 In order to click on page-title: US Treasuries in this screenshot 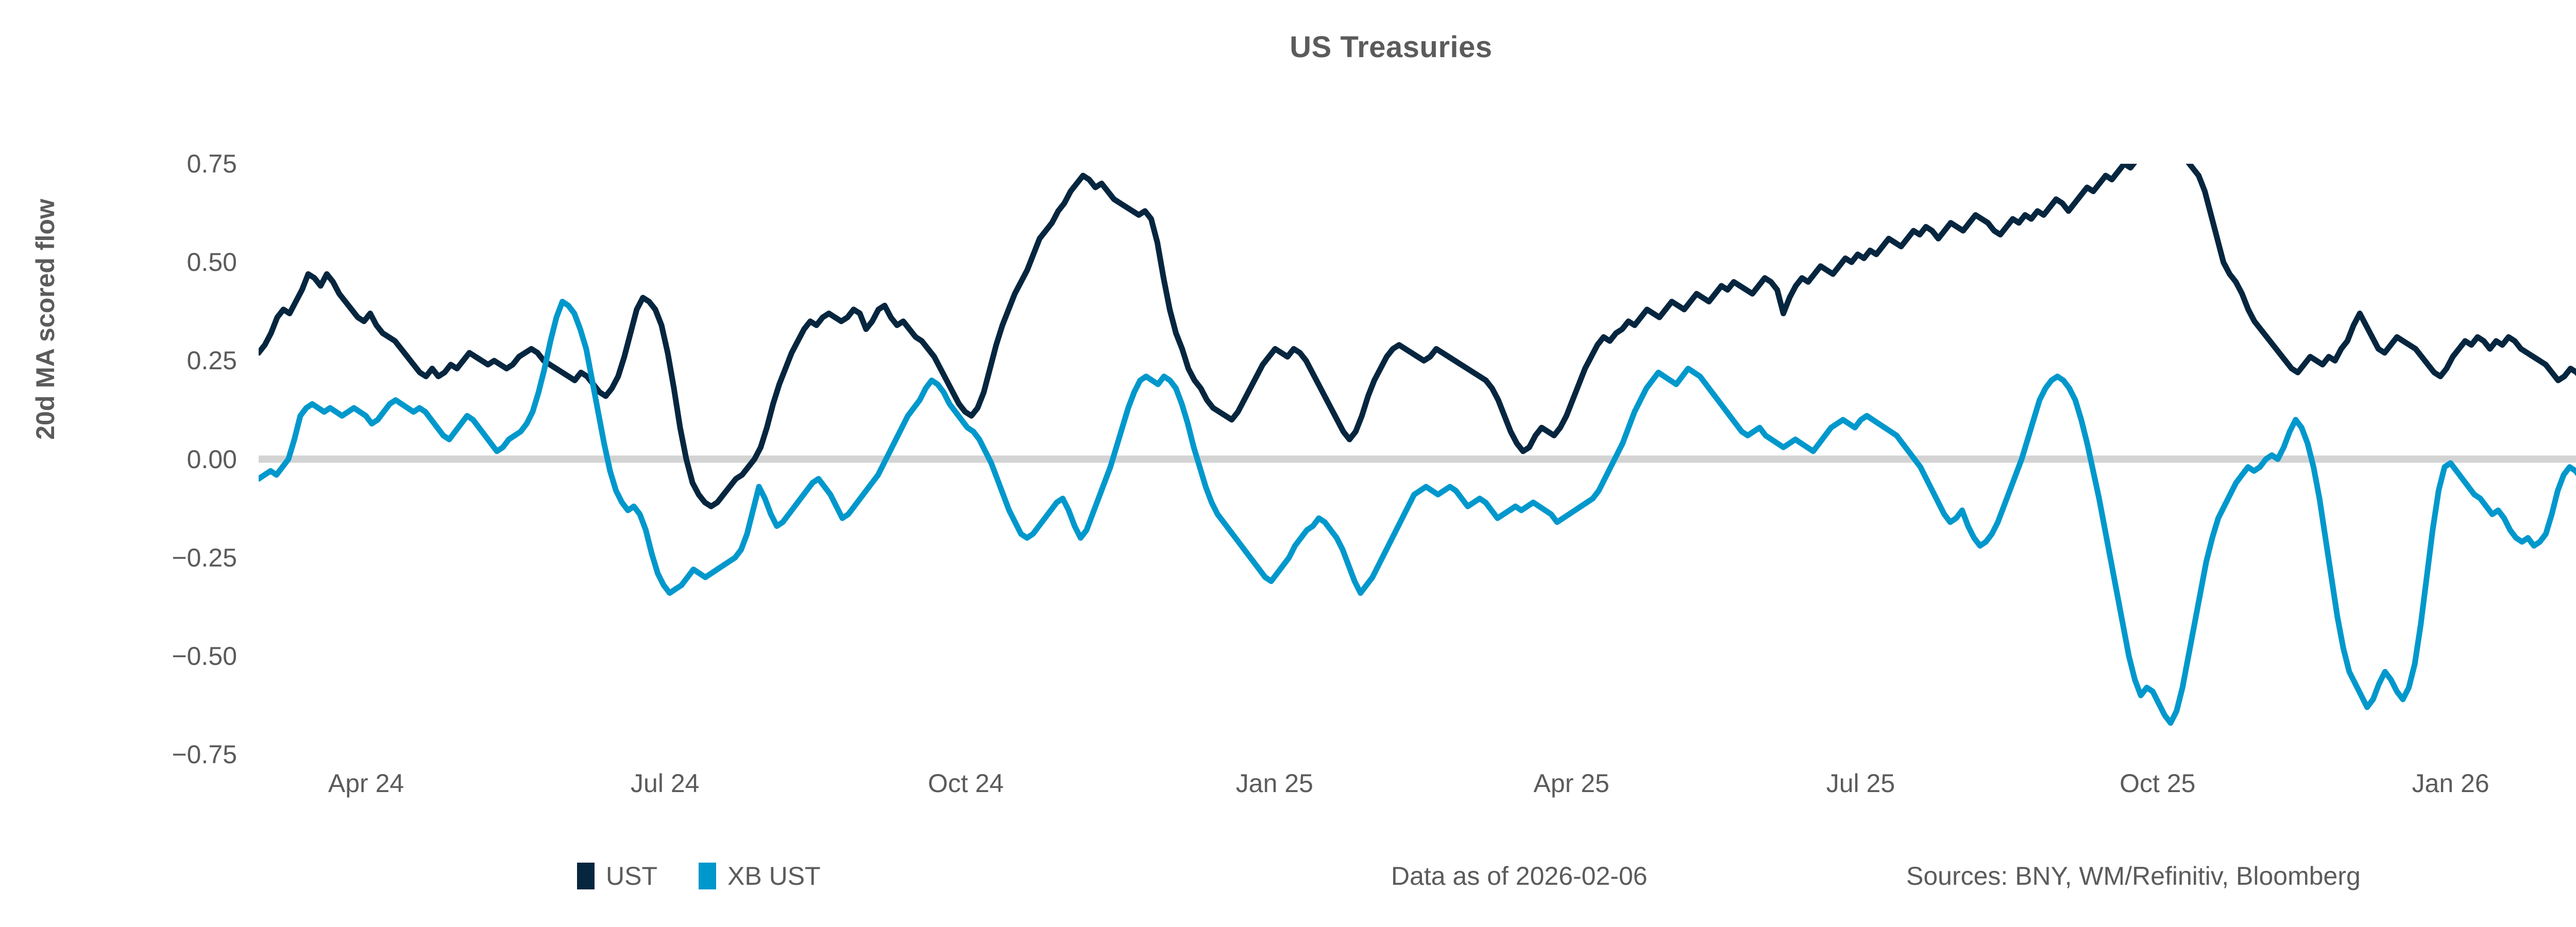, I will do `click(1391, 47)`.